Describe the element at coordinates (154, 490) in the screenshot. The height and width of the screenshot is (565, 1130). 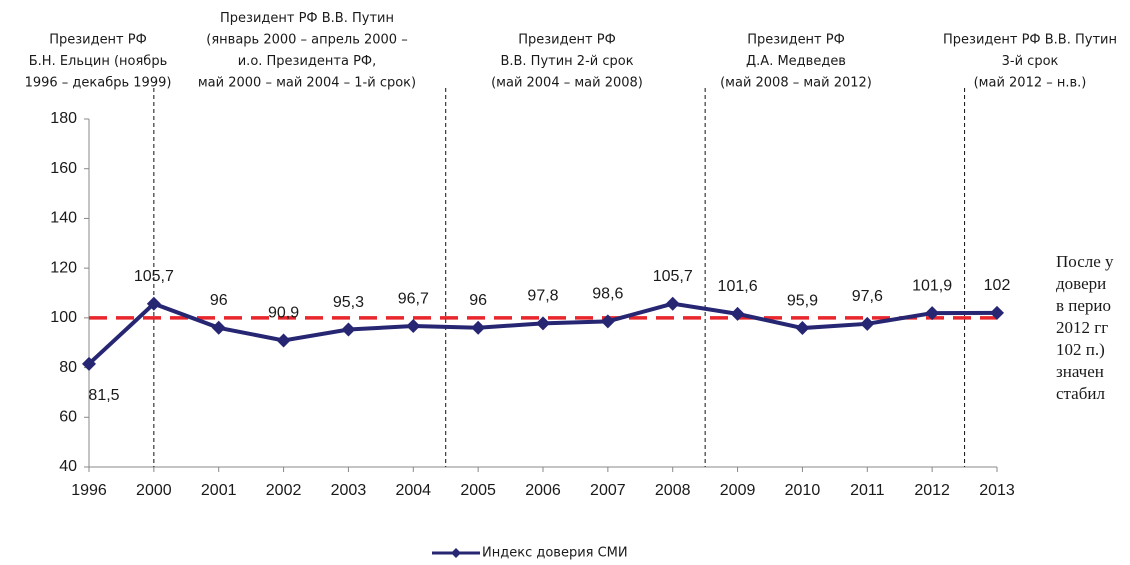
I see `x-tick-label: 2000` at that location.